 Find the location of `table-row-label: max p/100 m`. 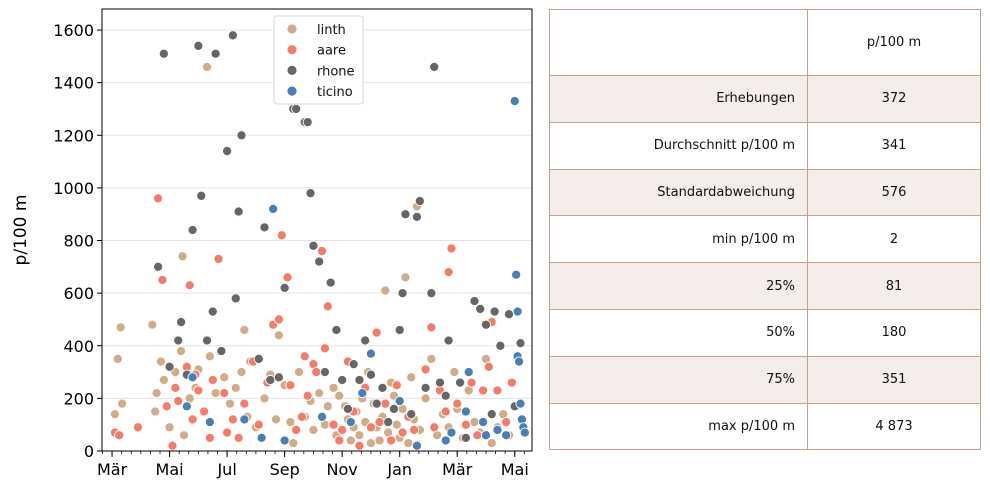

table-row-label: max p/100 m is located at coordinates (678, 426).